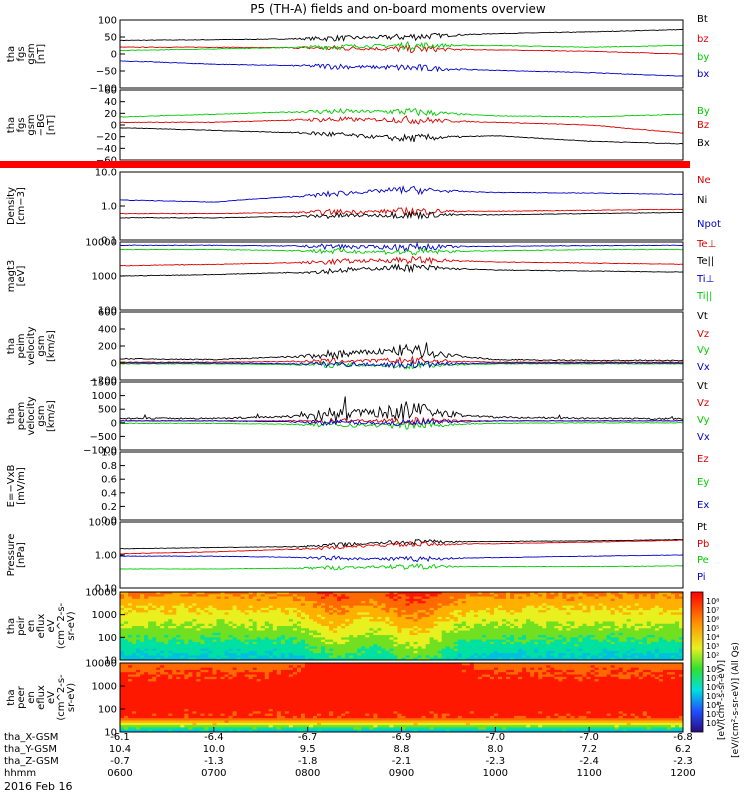 This screenshot has width=750, height=800. I want to click on y-tick-label: 0.1, so click(109, 241).